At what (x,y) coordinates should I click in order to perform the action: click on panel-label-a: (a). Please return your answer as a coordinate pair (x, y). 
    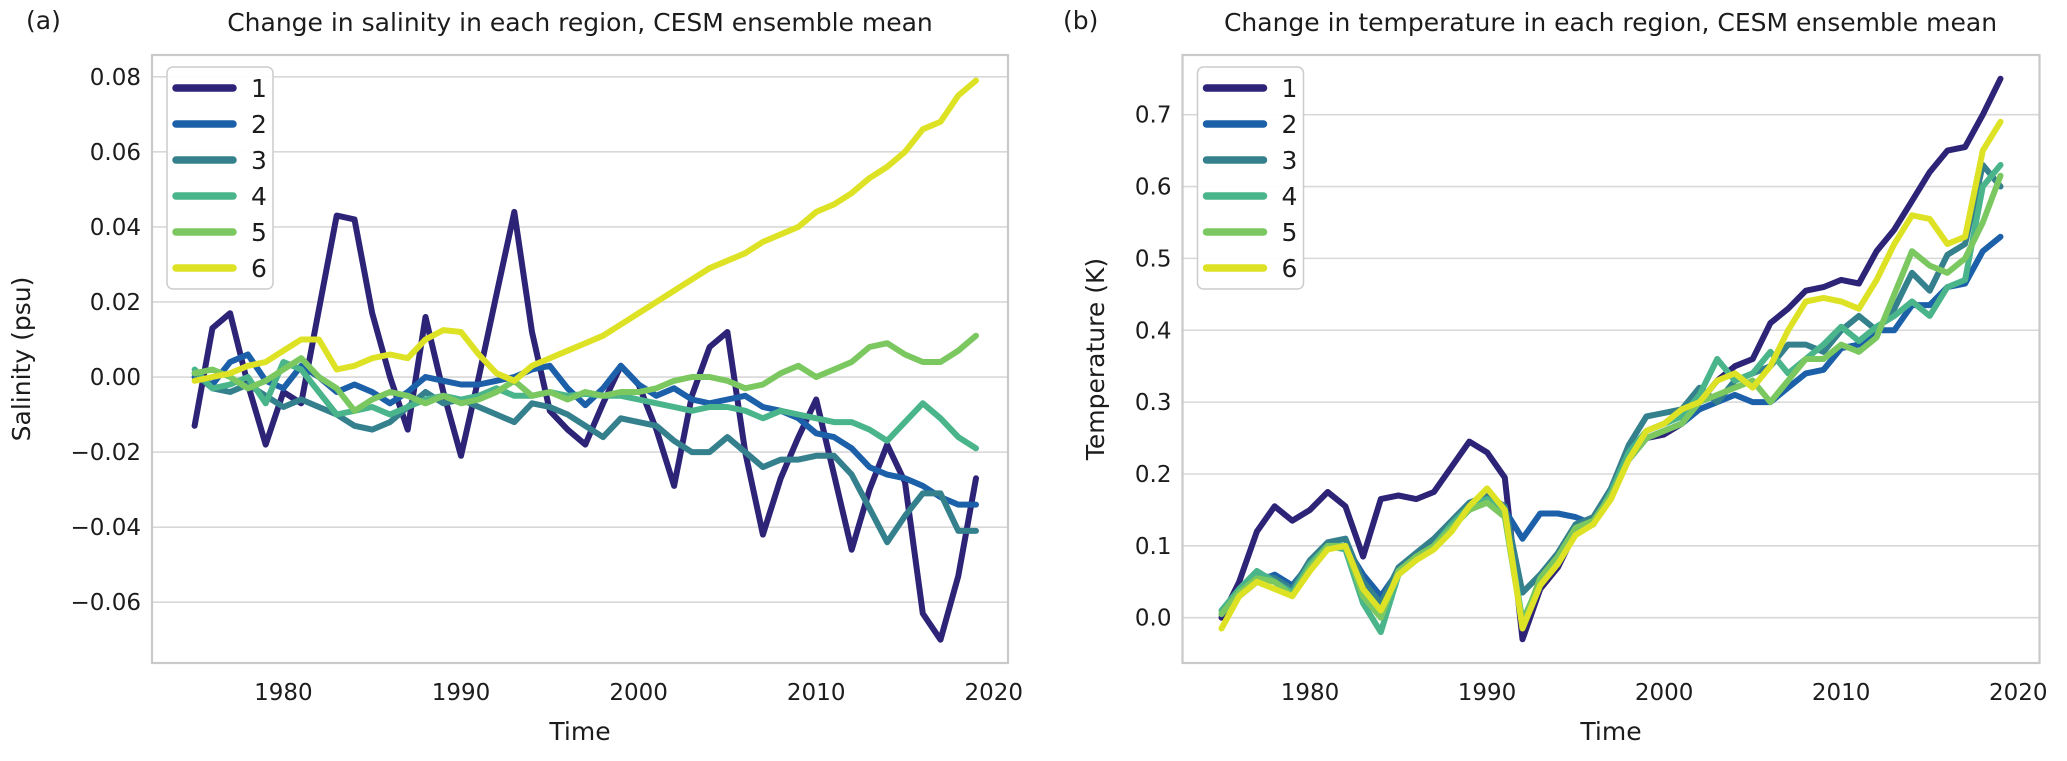
    Looking at the image, I should click on (43, 20).